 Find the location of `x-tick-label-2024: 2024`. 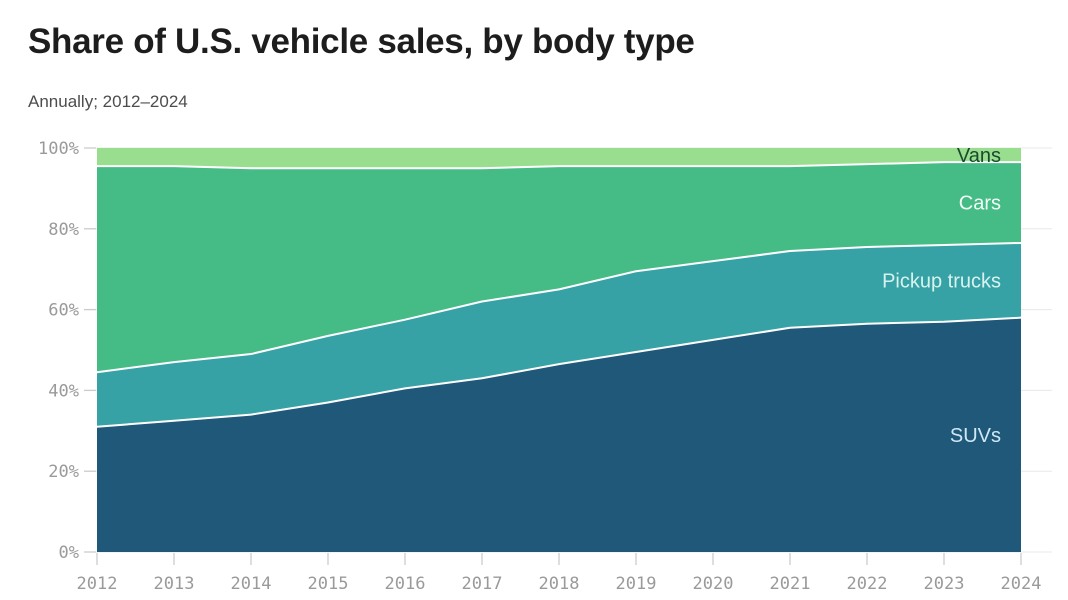

x-tick-label-2024: 2024 is located at coordinates (1021, 584).